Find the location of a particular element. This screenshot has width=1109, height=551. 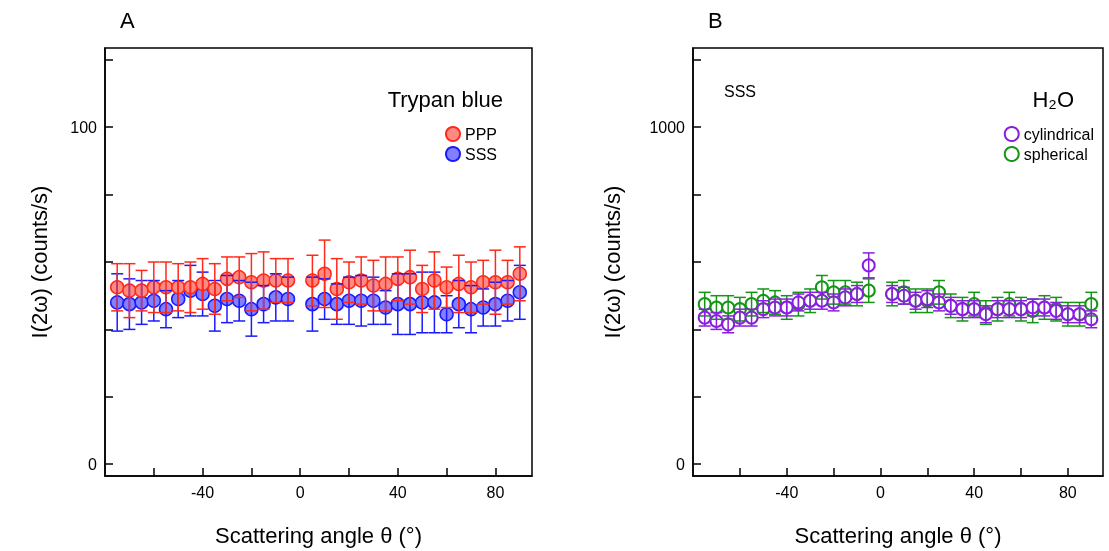

y-tick-label: 1000 is located at coordinates (667, 127).